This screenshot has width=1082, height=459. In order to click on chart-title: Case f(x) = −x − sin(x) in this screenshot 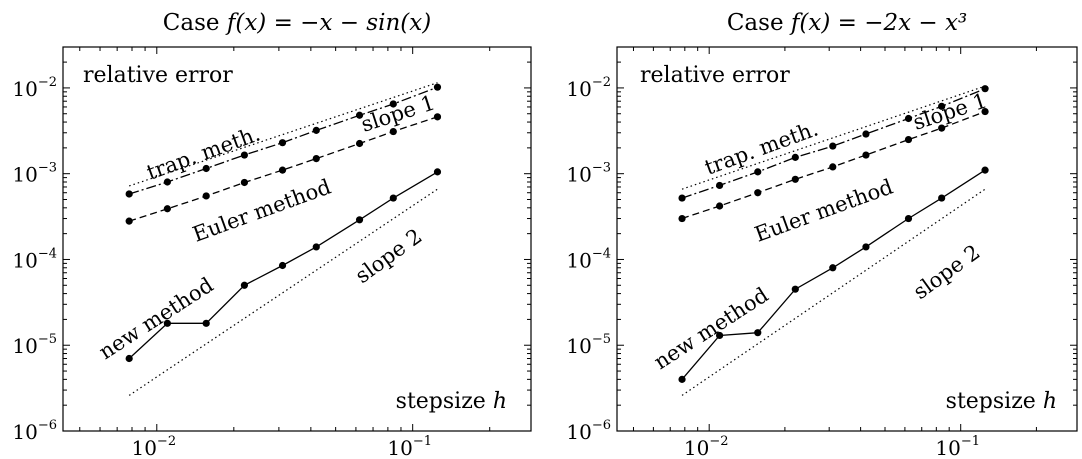, I will do `click(297, 23)`.